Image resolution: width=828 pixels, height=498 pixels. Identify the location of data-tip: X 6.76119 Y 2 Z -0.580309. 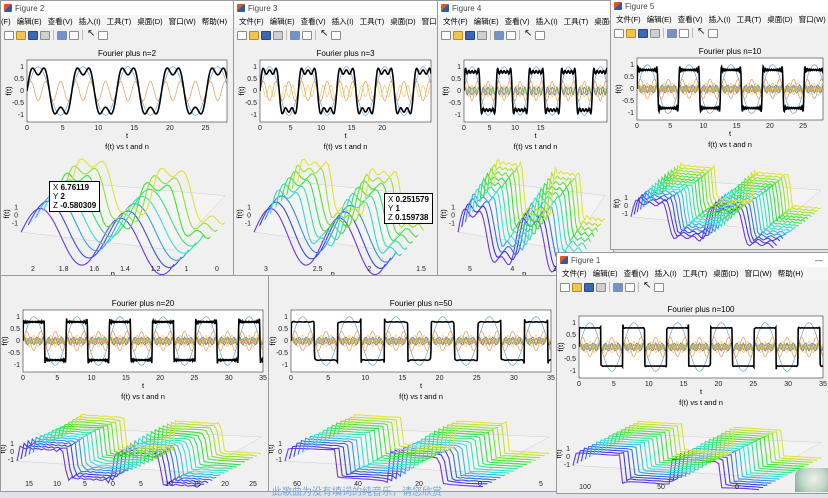
(75, 196).